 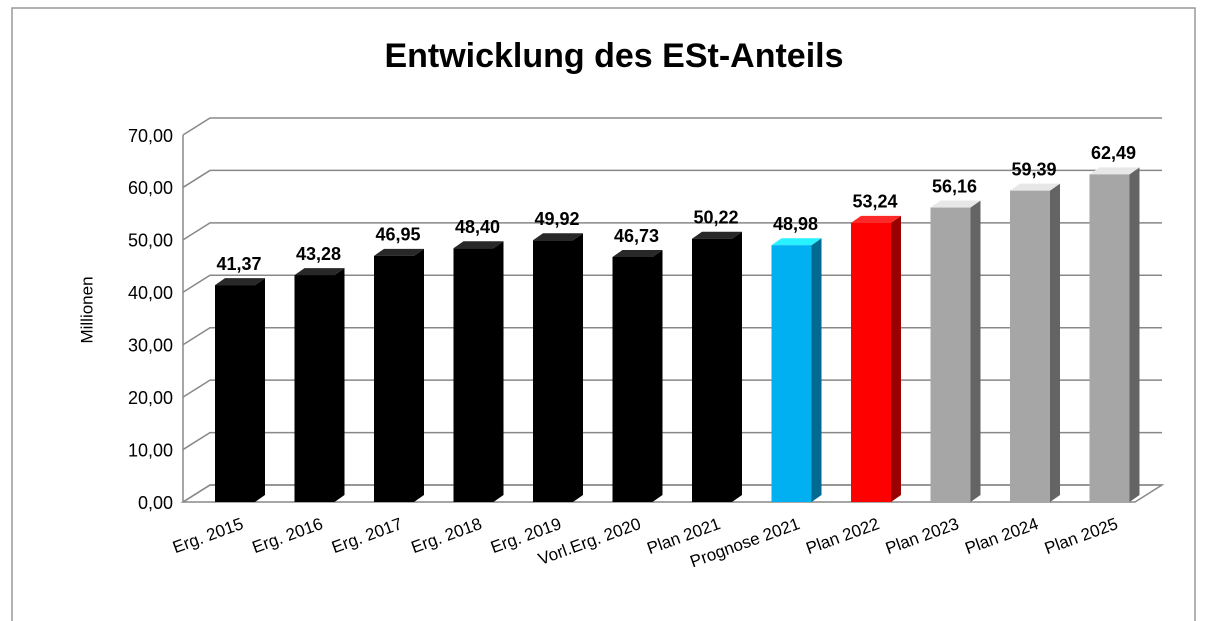 I want to click on data-label: 59,39, so click(x=1033, y=169).